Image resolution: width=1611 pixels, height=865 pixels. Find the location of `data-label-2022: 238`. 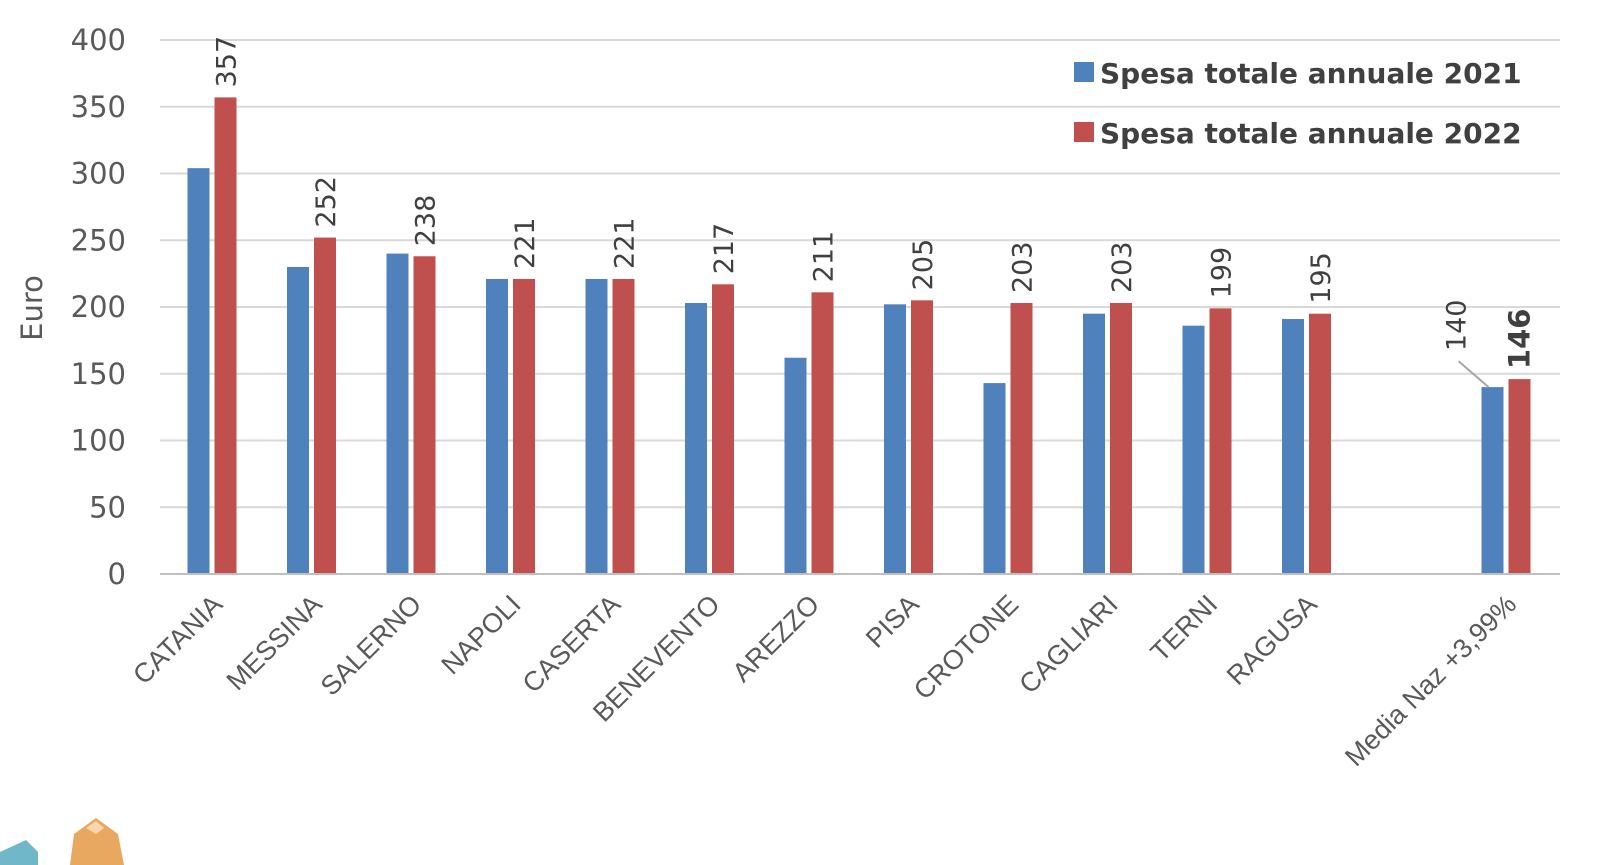

data-label-2022: 238 is located at coordinates (426, 221).